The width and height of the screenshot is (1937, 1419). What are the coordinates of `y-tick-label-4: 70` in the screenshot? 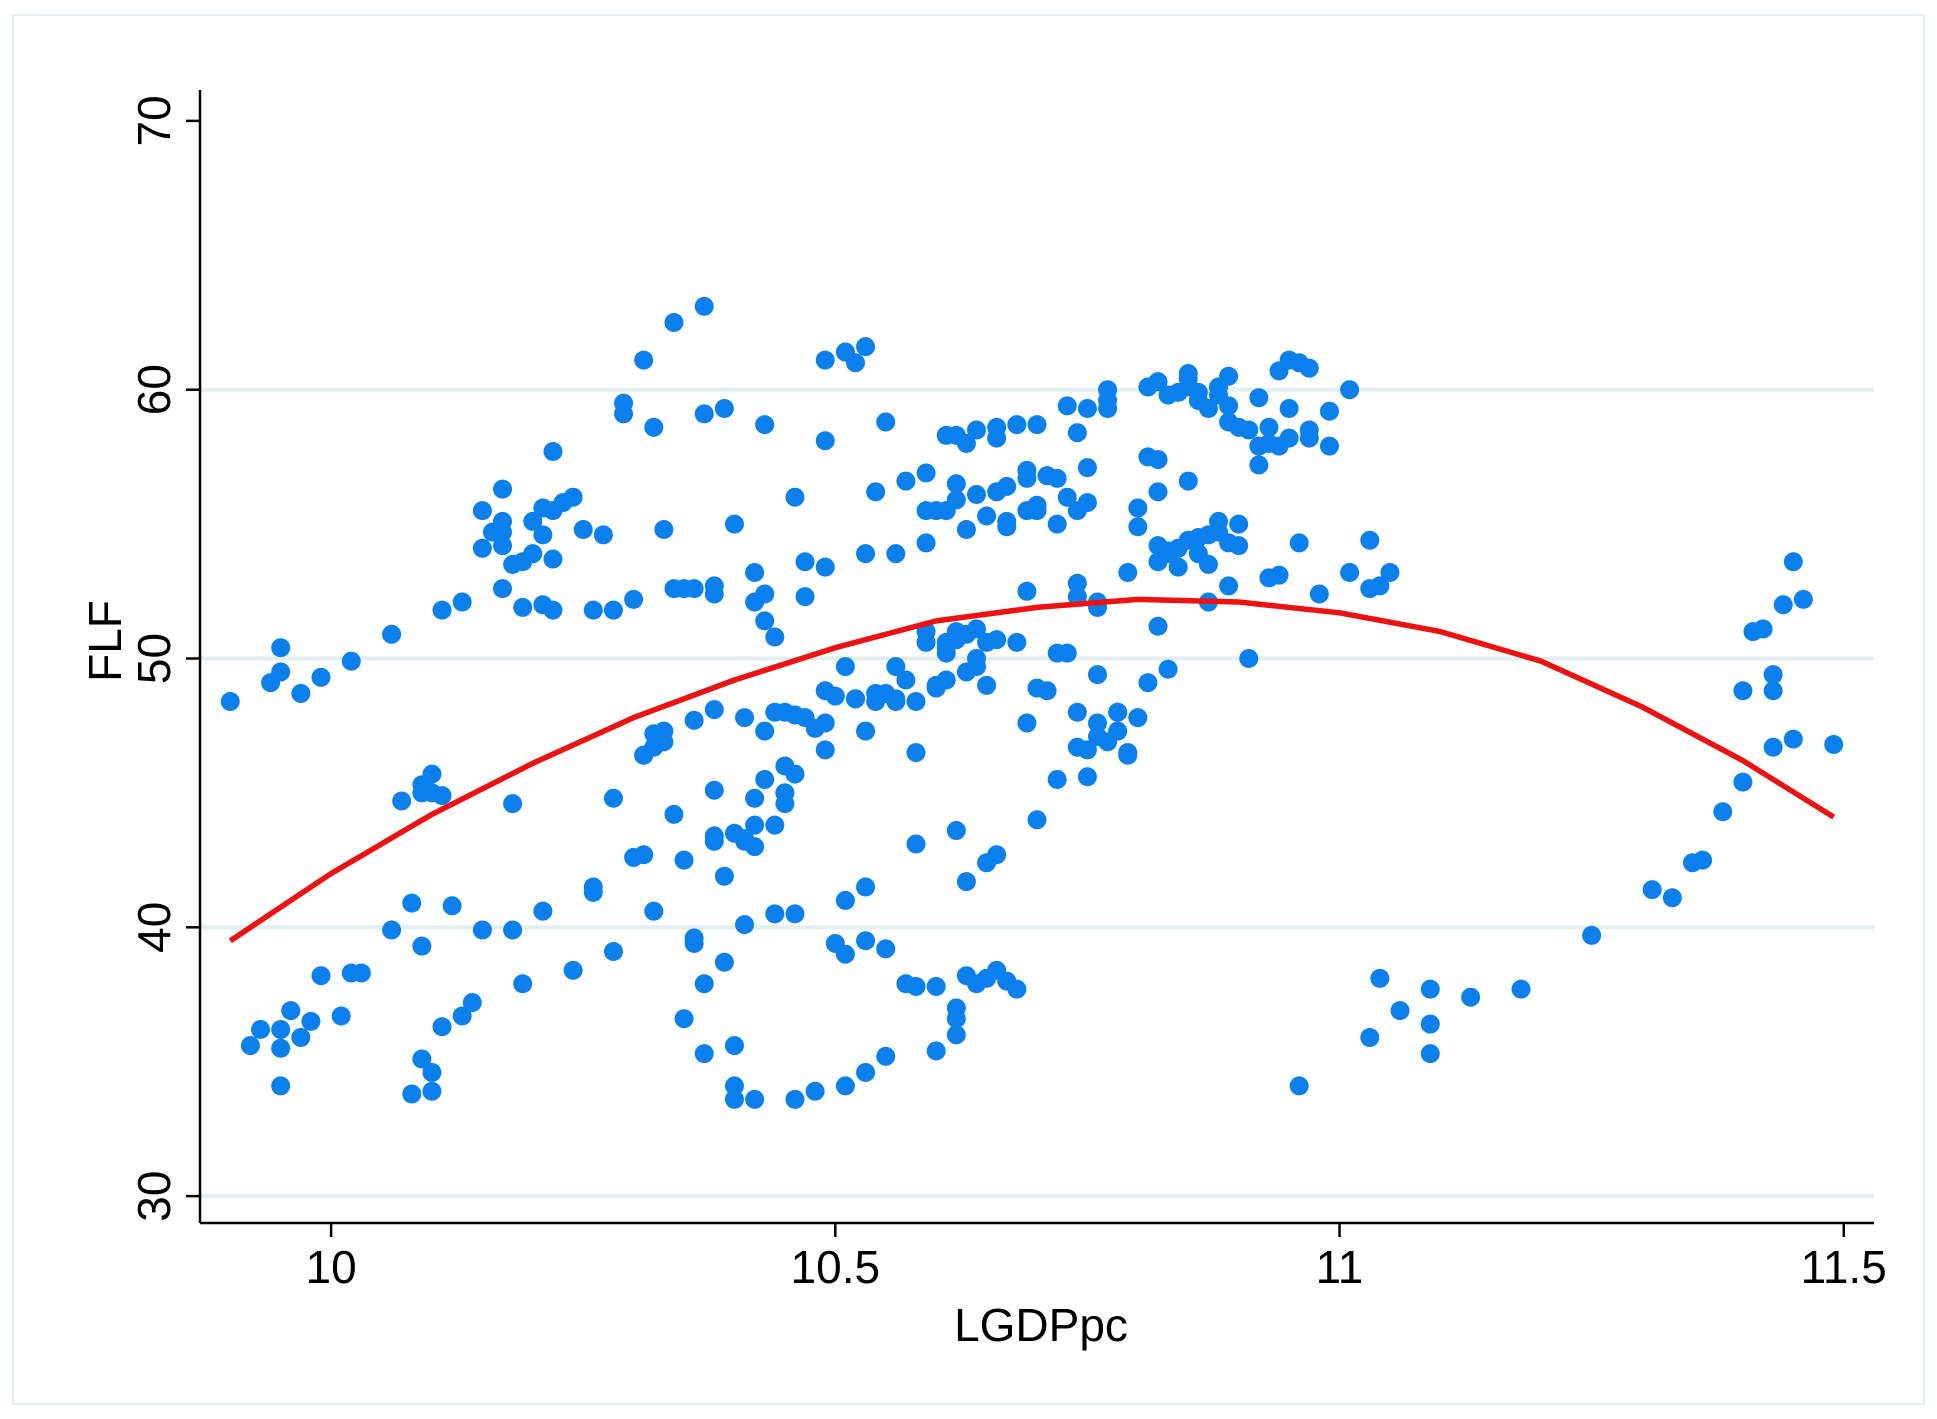 It's located at (154, 120).